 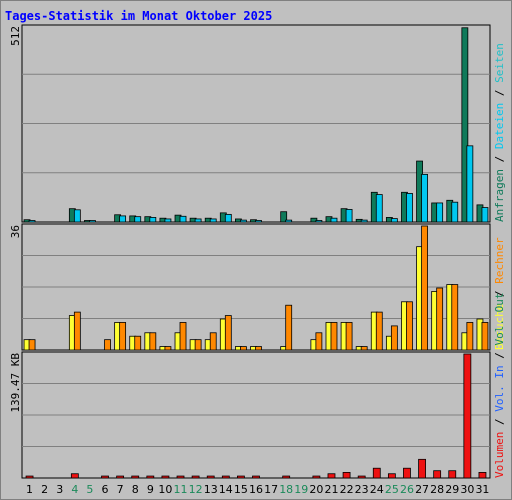 I want to click on day-label-22: 22, so click(x=347, y=489).